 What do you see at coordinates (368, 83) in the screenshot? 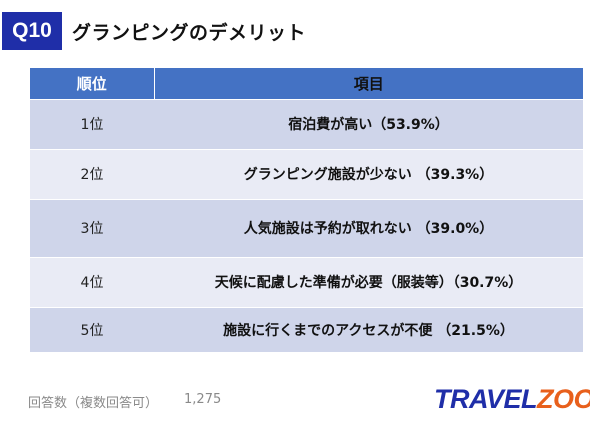
I see `header-item: 項目` at bounding box center [368, 83].